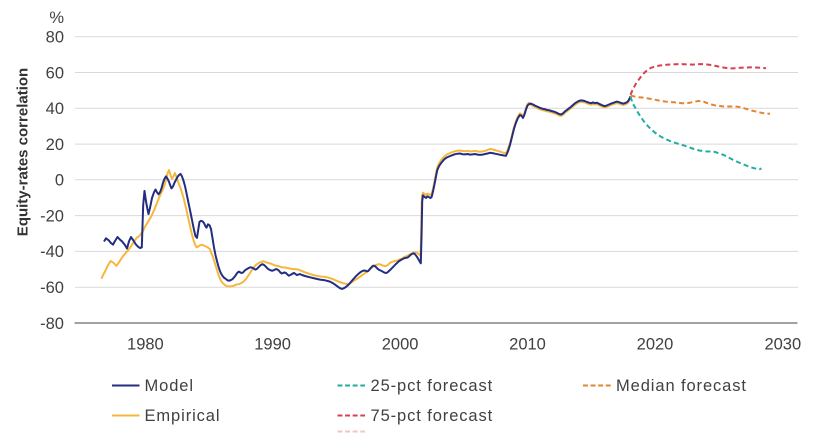 This screenshot has height=440, width=825. What do you see at coordinates (59, 181) in the screenshot?
I see `svg-text: 0` at bounding box center [59, 181].